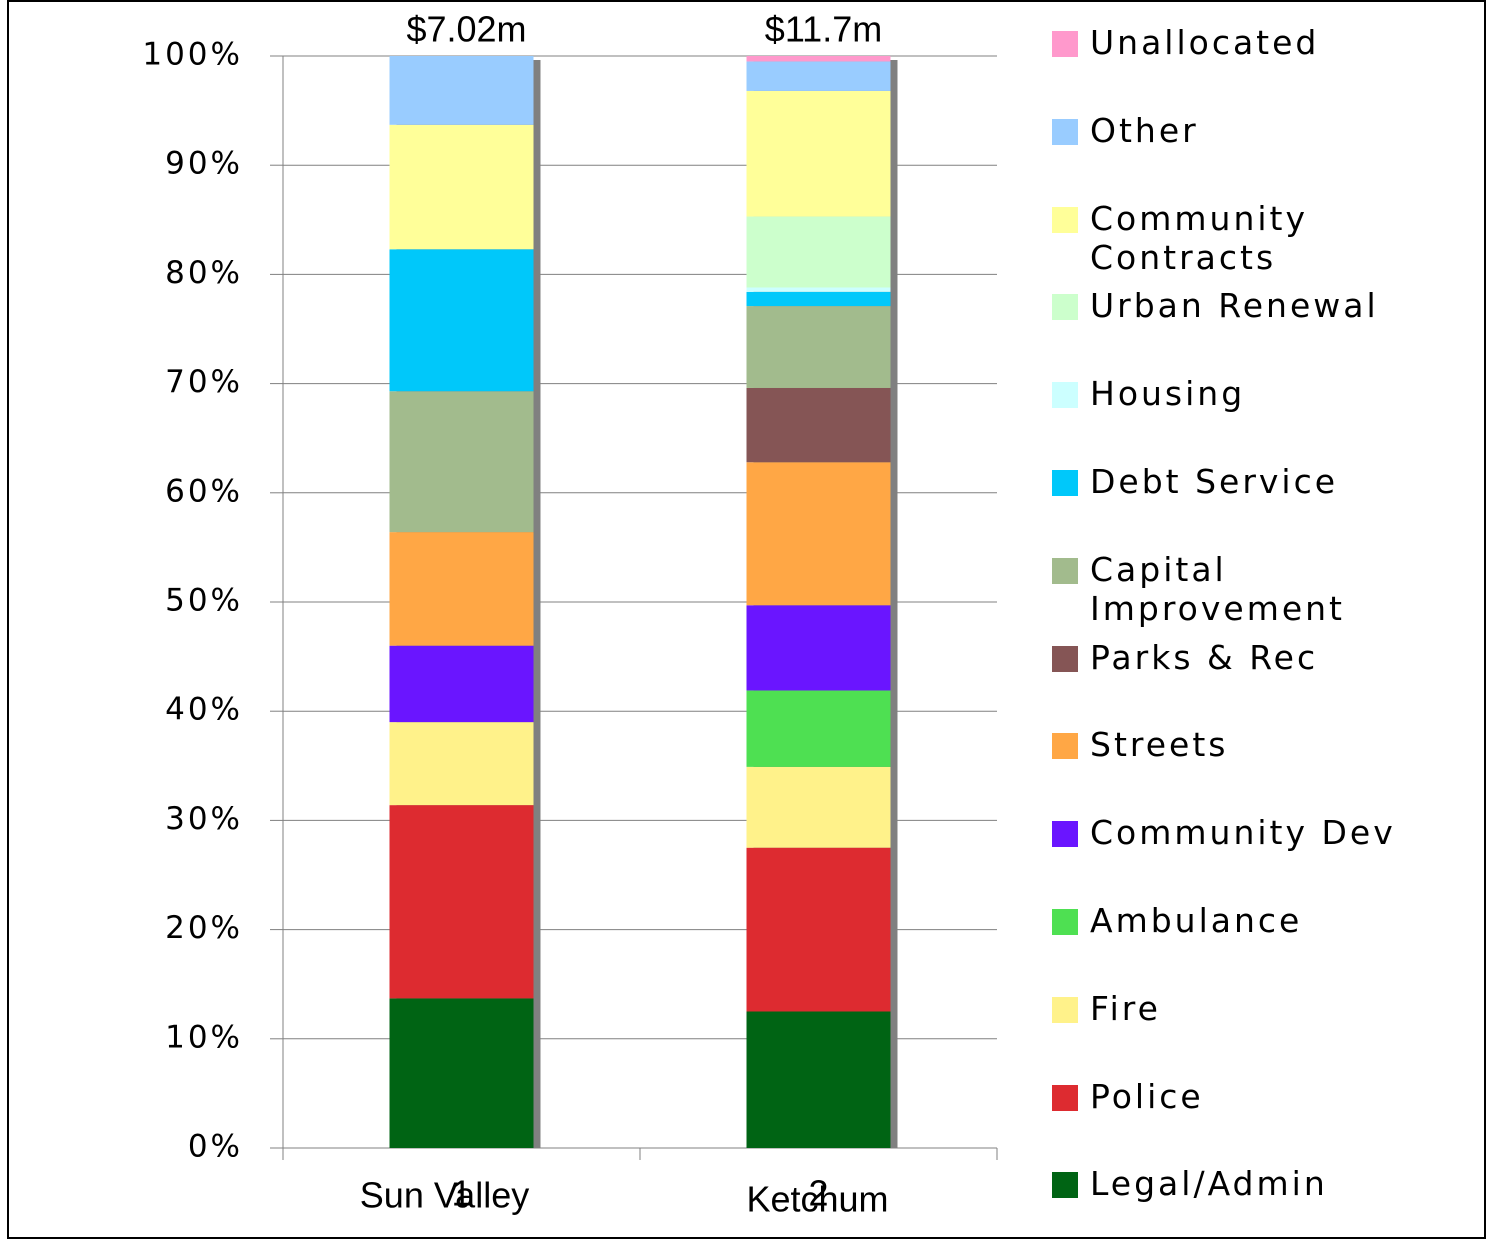 This screenshot has width=1487, height=1240. I want to click on legend-entry: Legal/Admin, so click(1267, 1183).